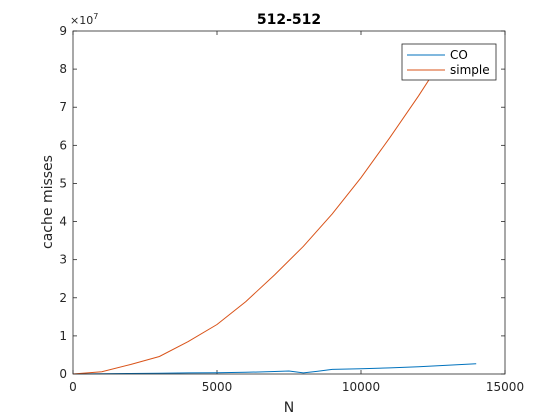 The height and width of the screenshot is (420, 560). I want to click on x-tick-label: 10000, so click(361, 387).